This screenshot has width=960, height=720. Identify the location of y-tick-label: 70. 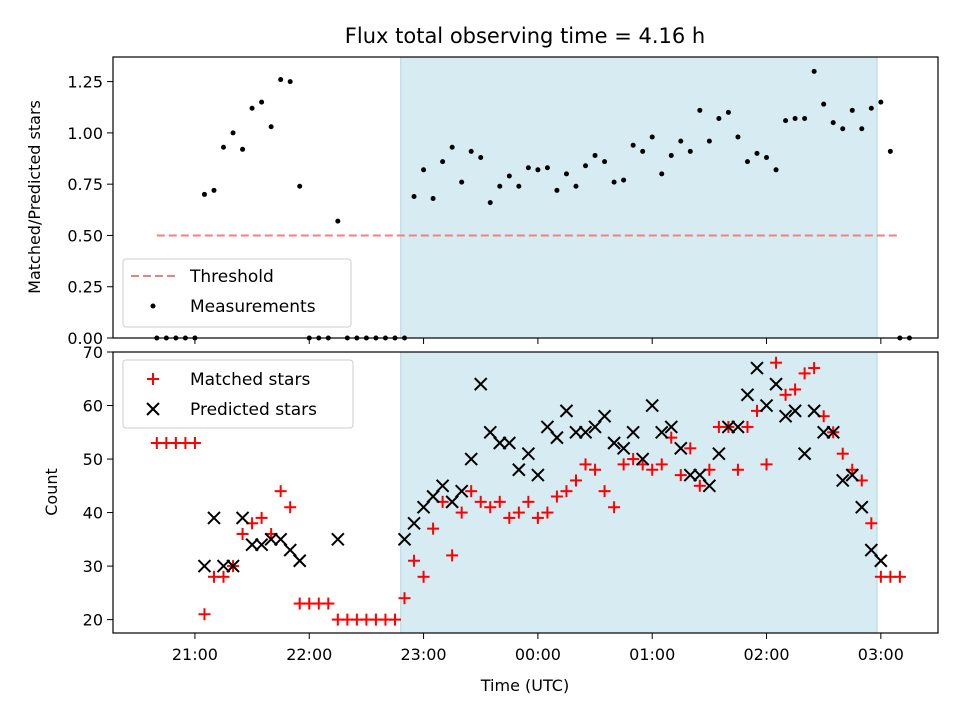
(93, 352).